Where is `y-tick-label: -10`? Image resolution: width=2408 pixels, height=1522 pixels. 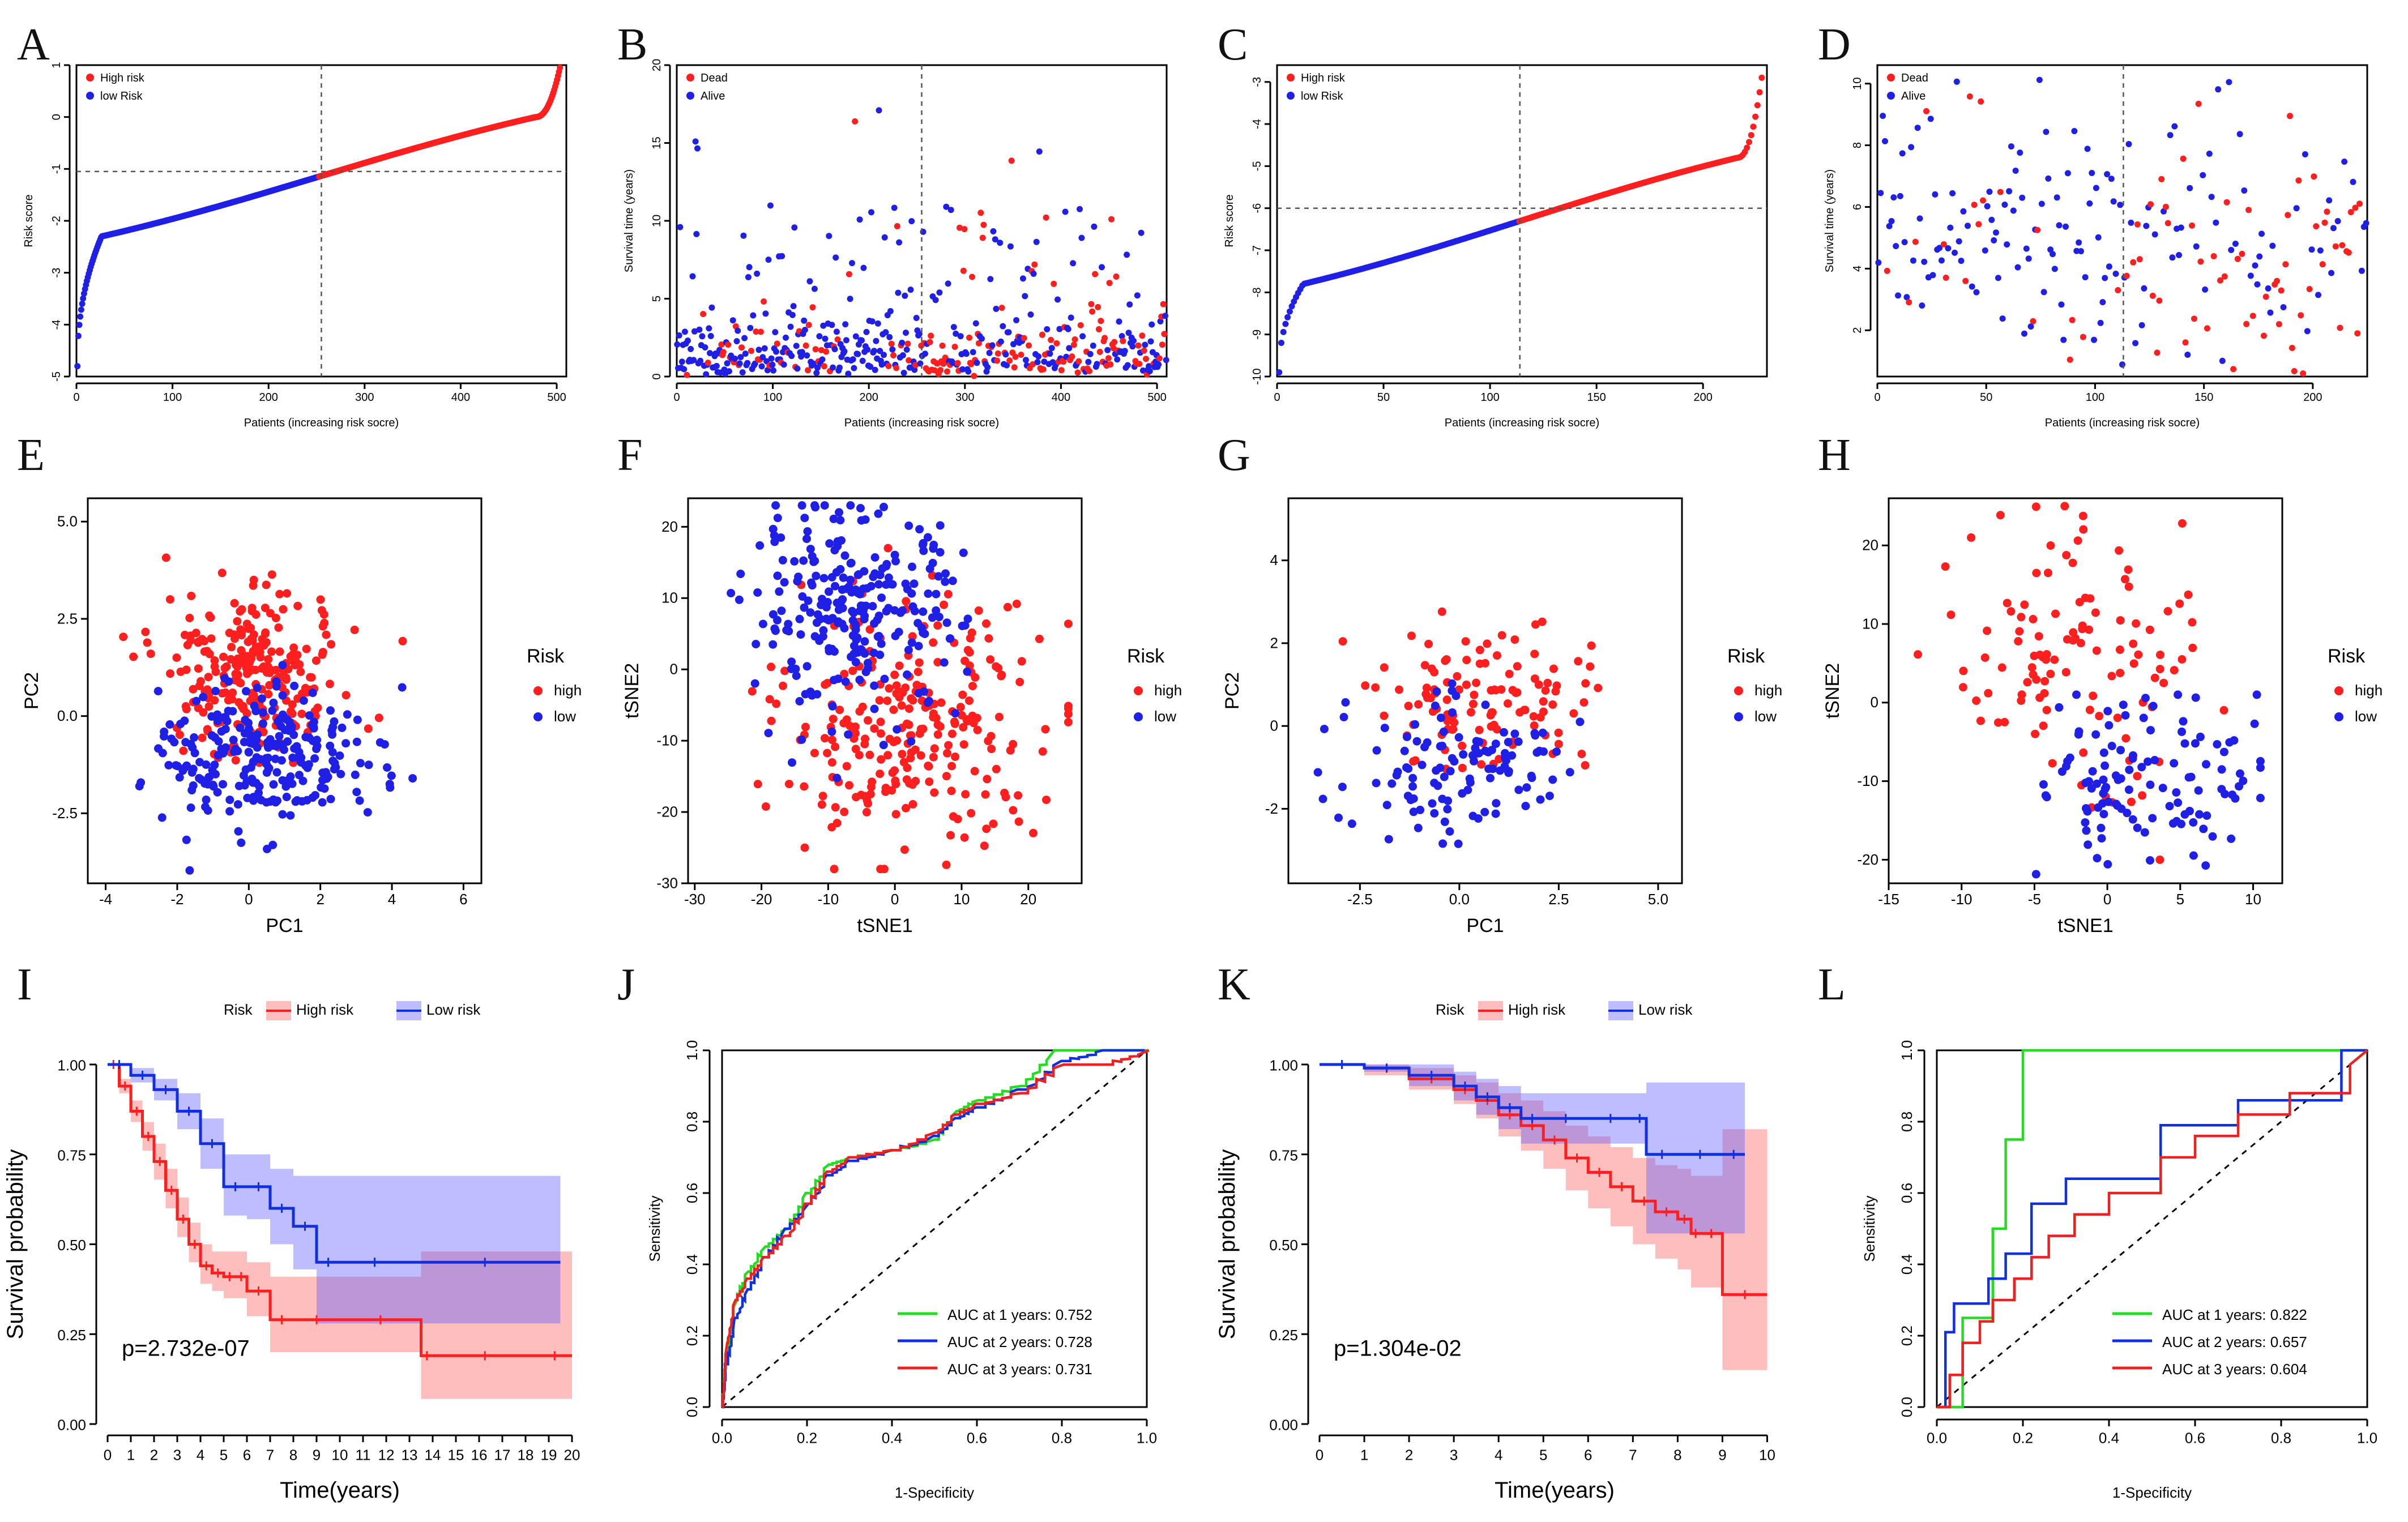
y-tick-label: -10 is located at coordinates (1867, 780).